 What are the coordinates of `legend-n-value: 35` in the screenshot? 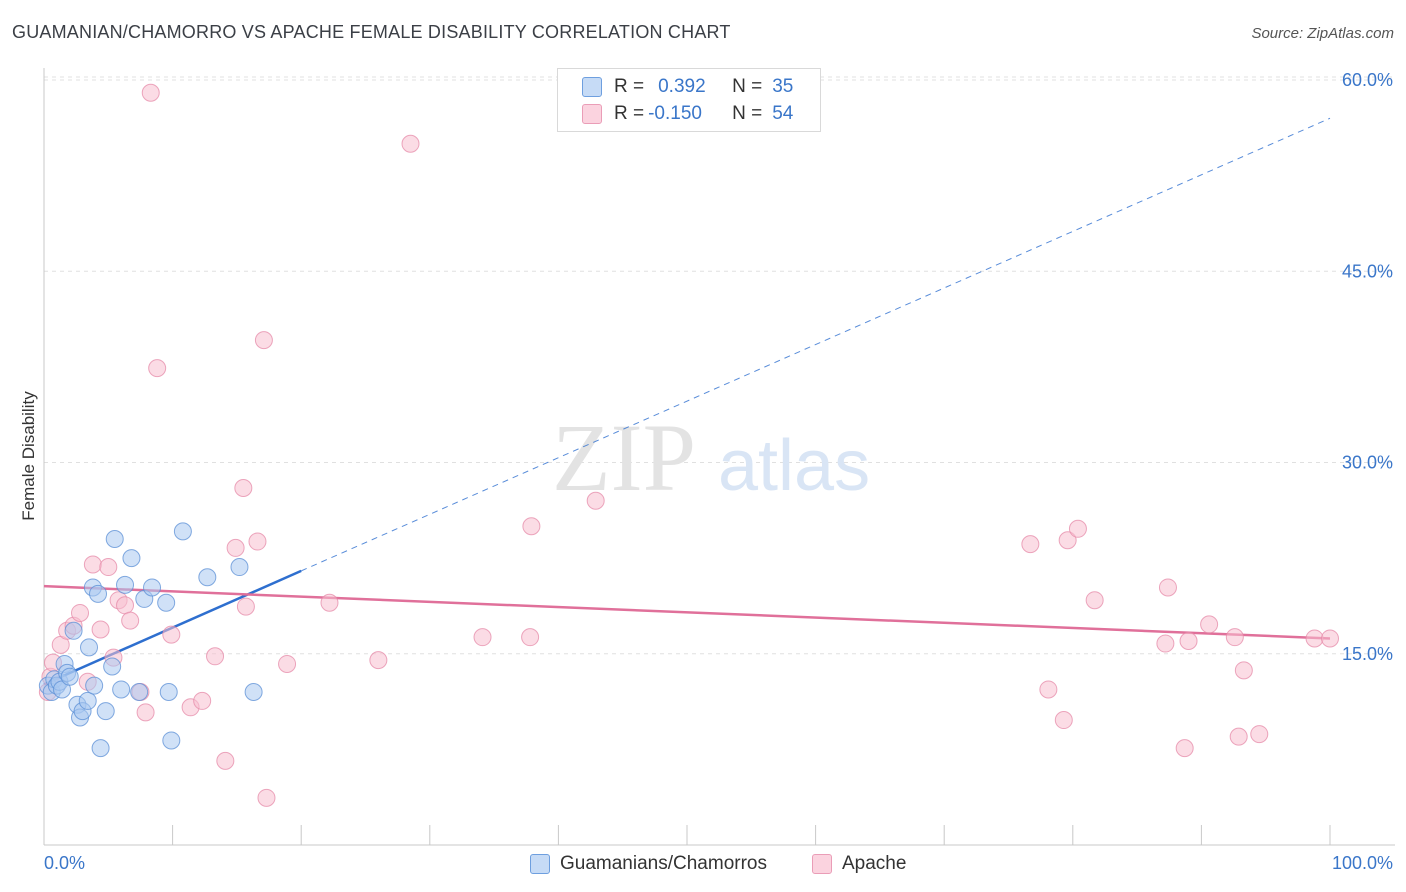 It's located at (783, 86).